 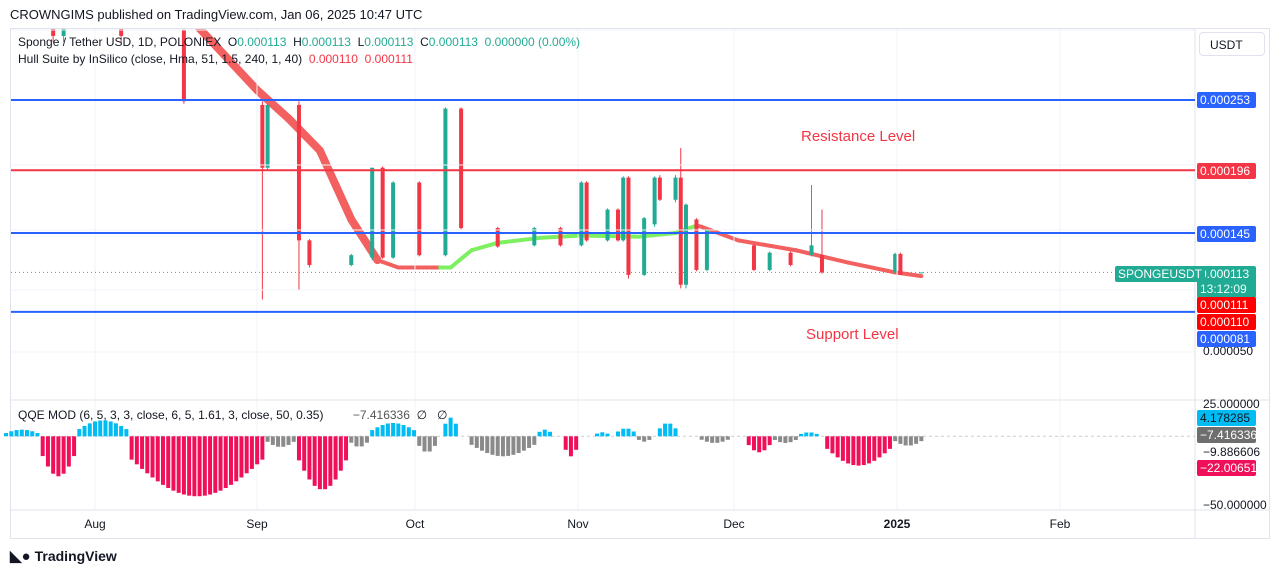 What do you see at coordinates (232, 42) in the screenshot?
I see `open-label: O` at bounding box center [232, 42].